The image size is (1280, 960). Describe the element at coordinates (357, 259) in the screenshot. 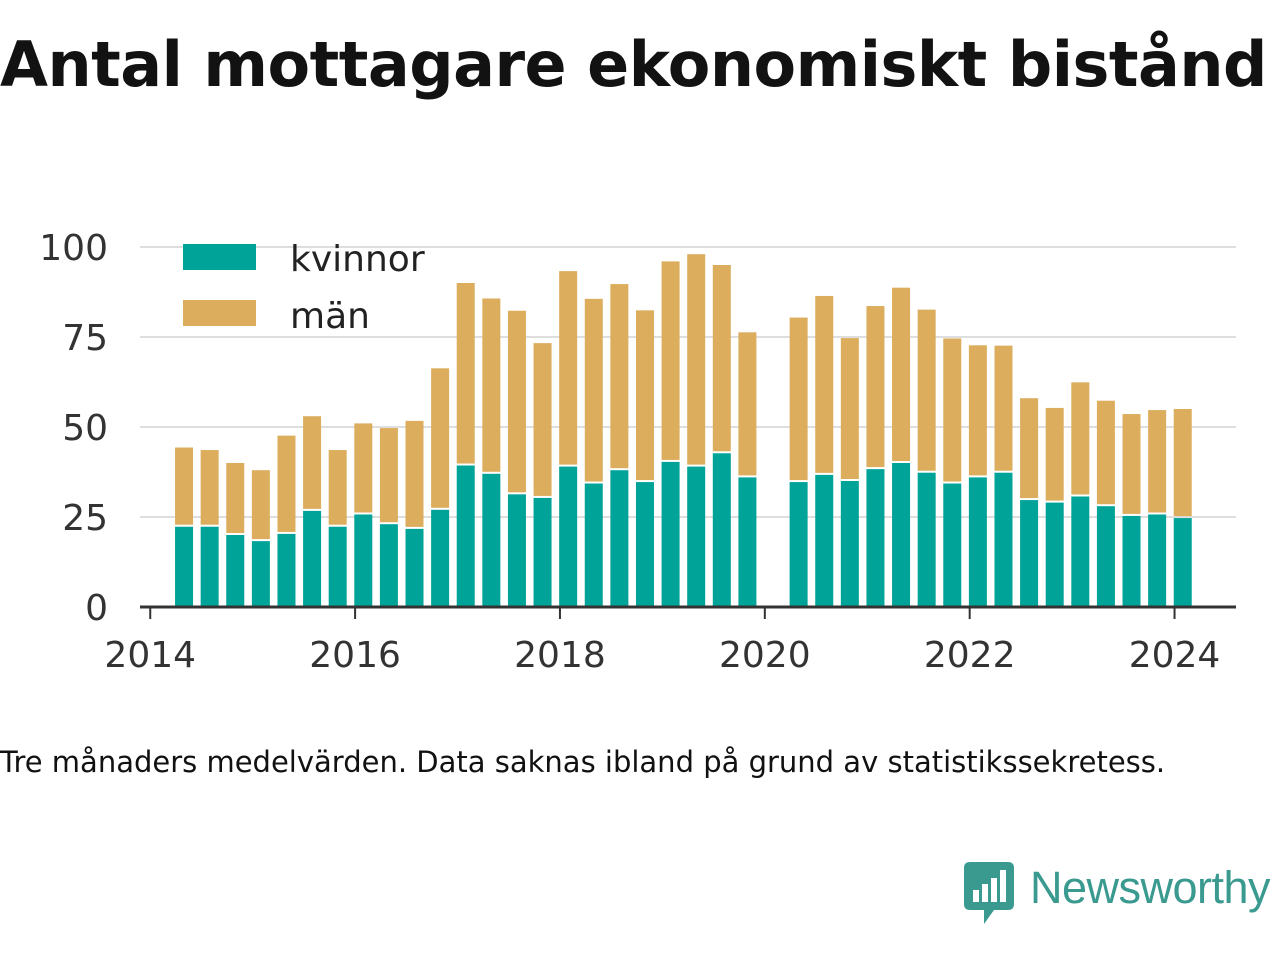

I see `legend-label-kvinnor: kvinnor` at that location.